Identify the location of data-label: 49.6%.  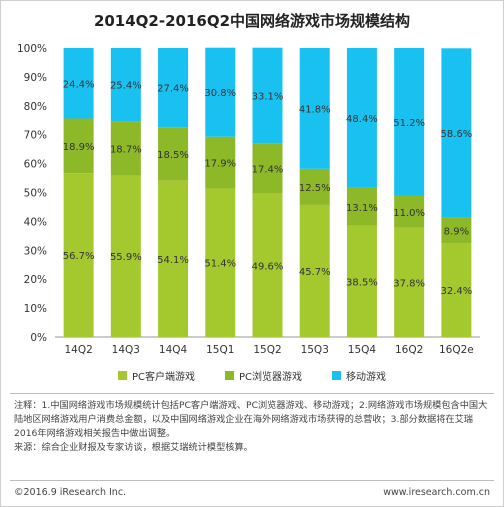
(268, 266).